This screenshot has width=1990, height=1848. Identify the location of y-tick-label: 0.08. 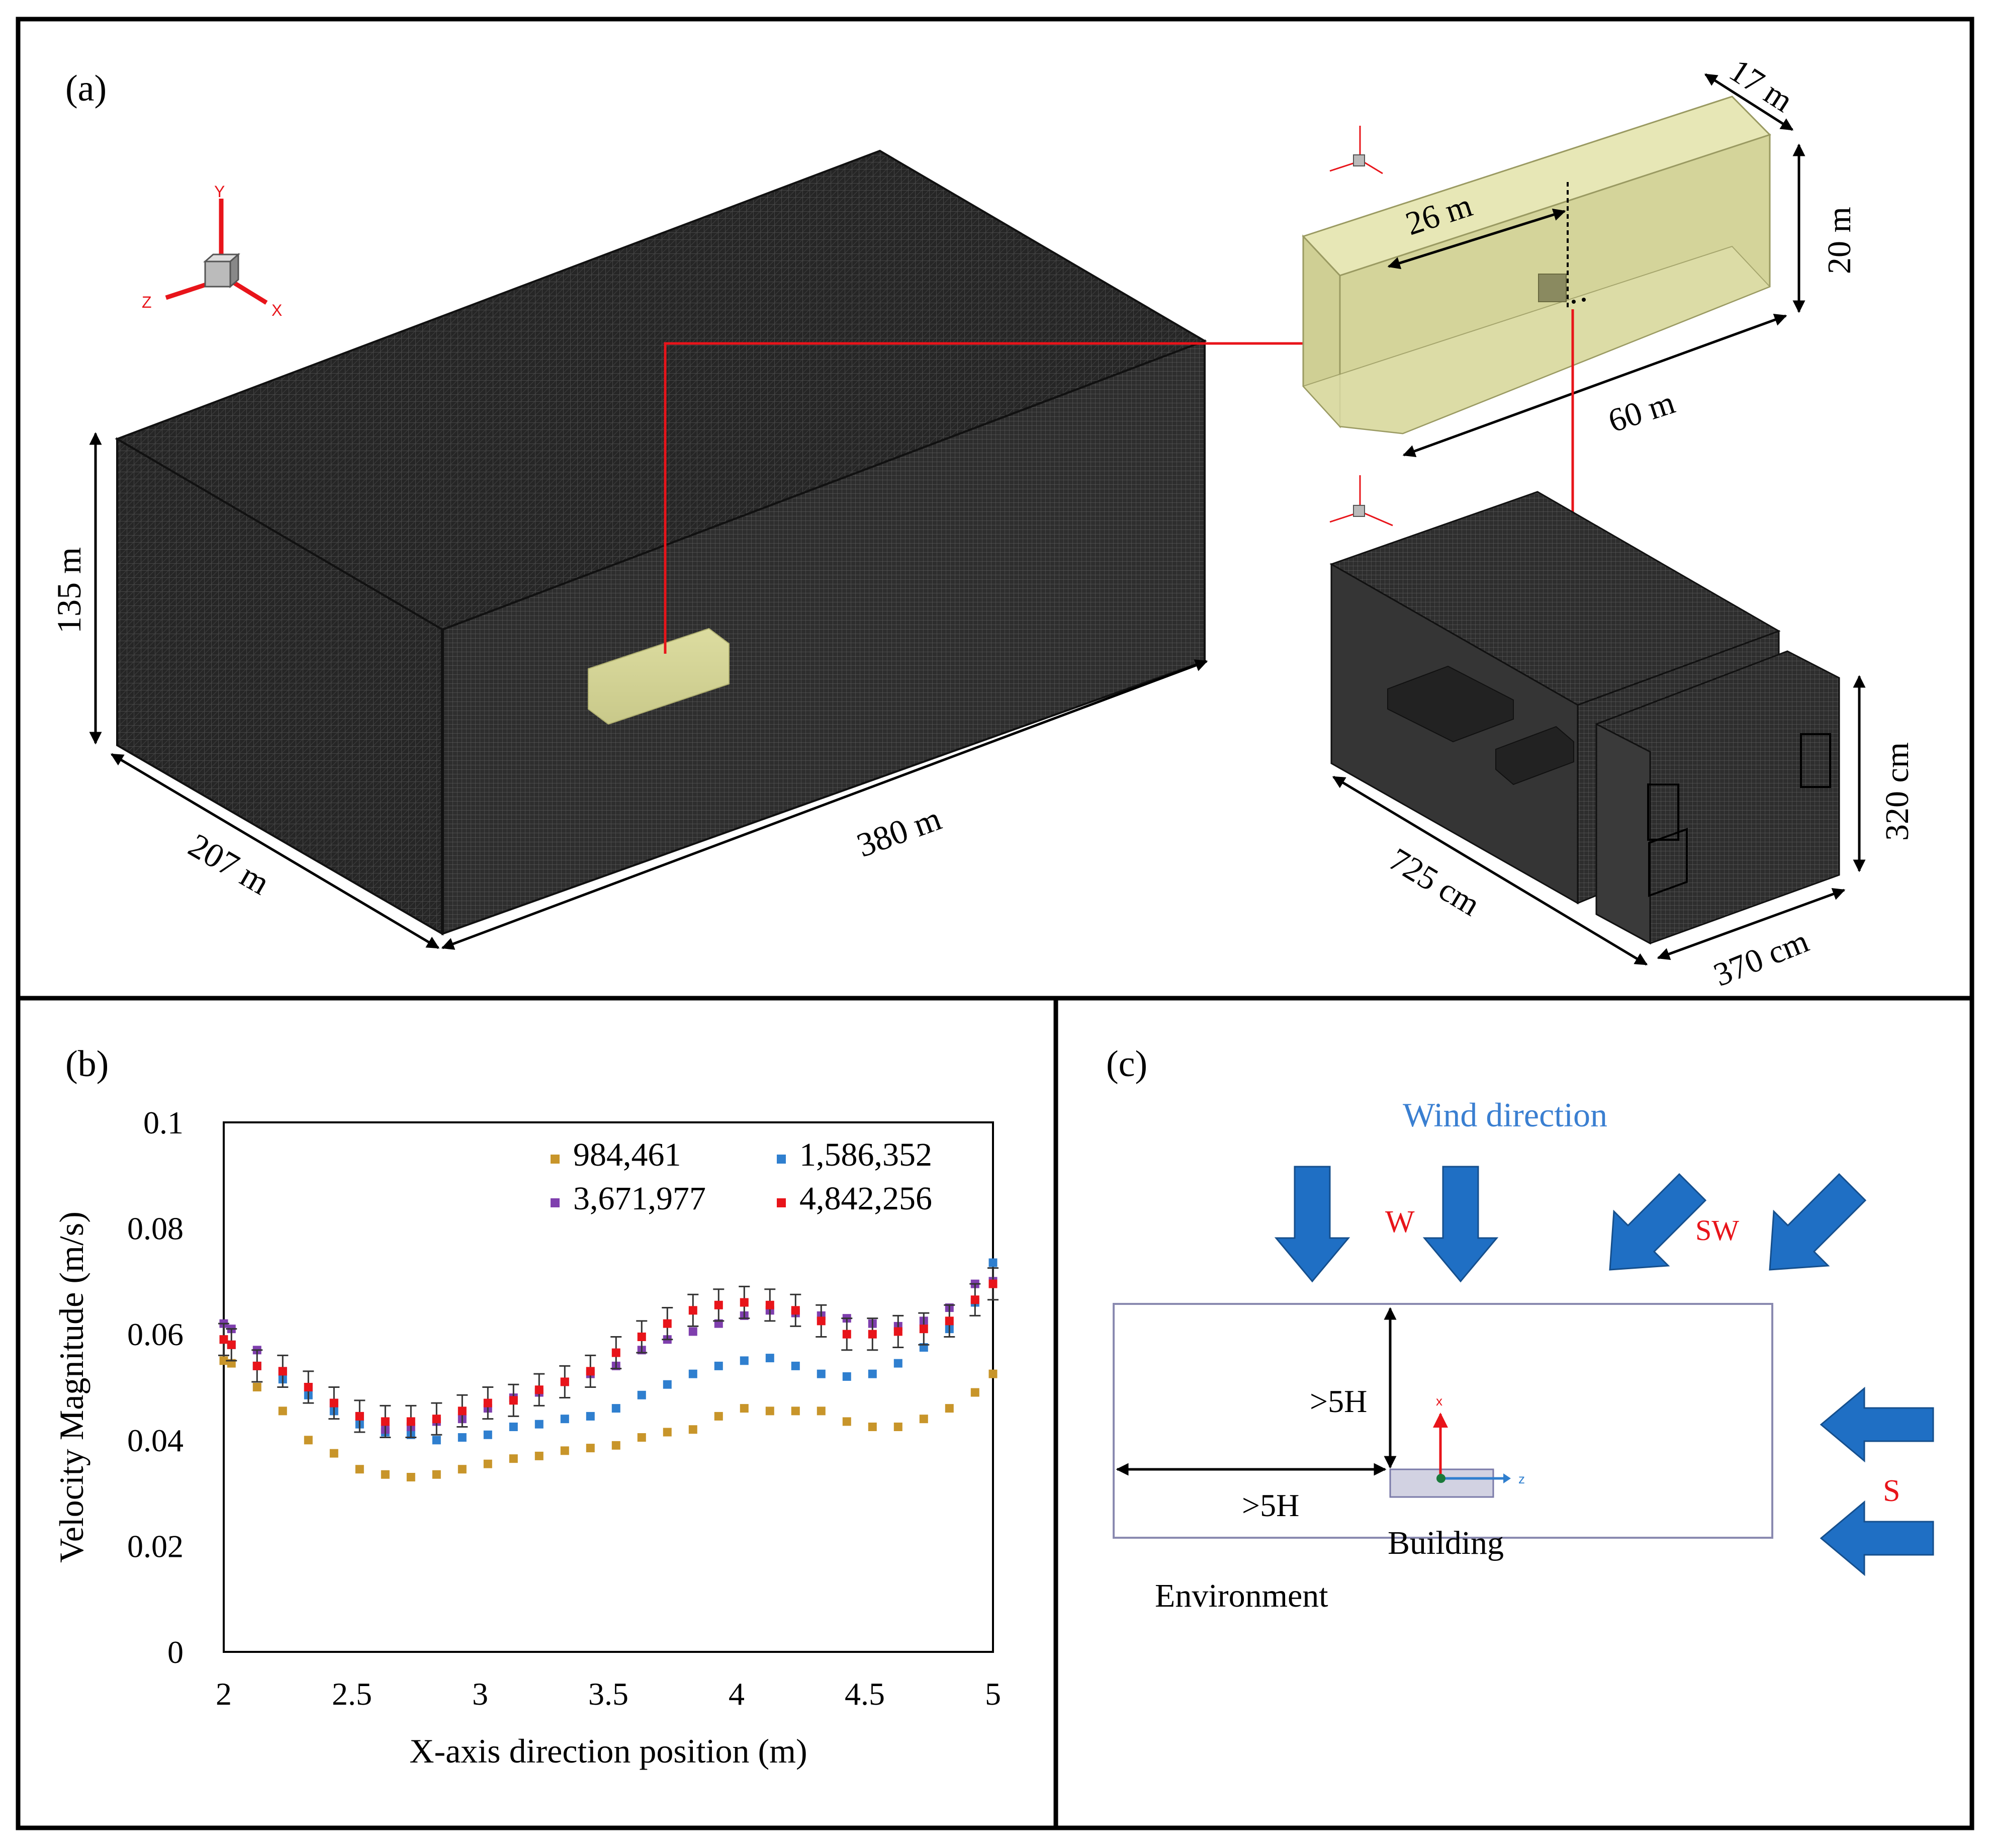
(155, 1229).